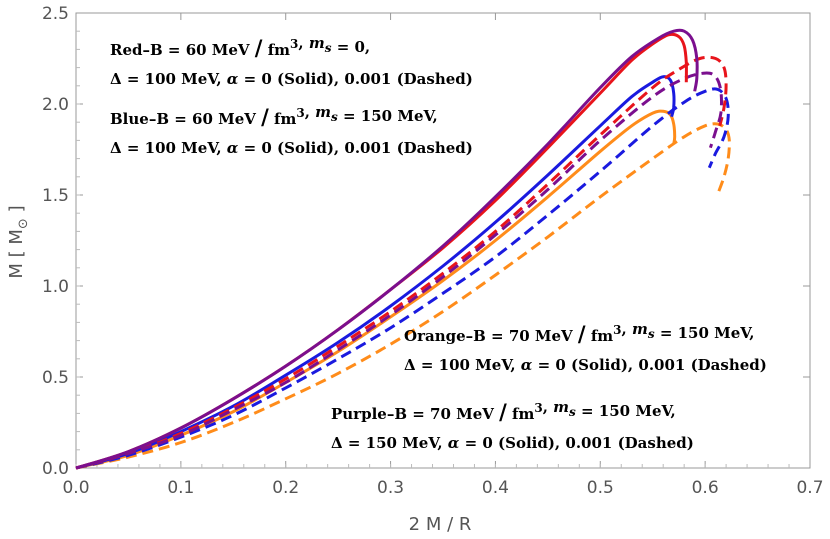 This screenshot has width=830, height=539. What do you see at coordinates (809, 488) in the screenshot?
I see `x-tick-label: 0.7` at bounding box center [809, 488].